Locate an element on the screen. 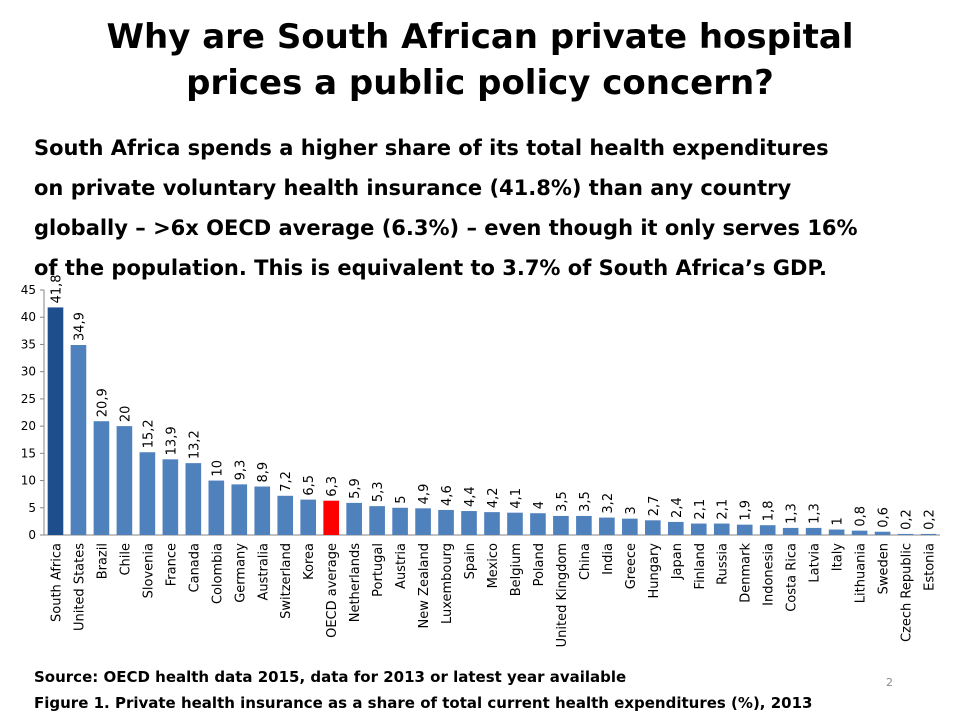 The height and width of the screenshot is (720, 960). data-label: 3,5 is located at coordinates (585, 501).